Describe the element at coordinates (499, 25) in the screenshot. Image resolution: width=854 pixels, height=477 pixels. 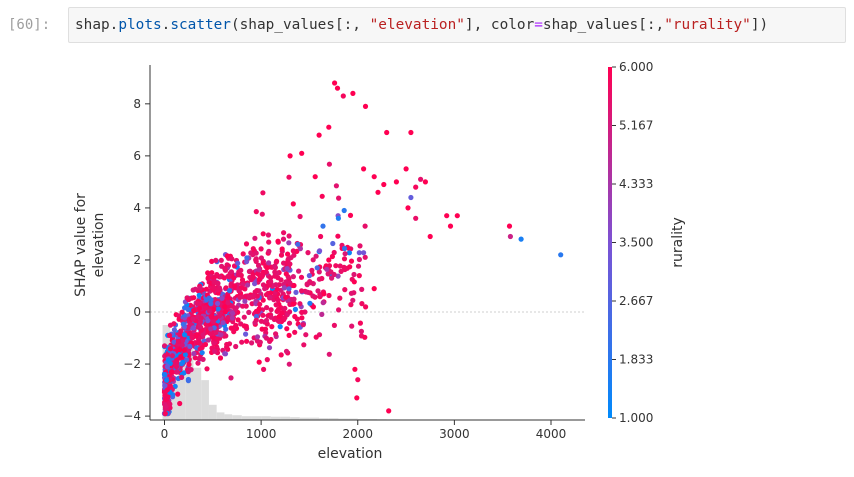
I see `code-token: ], color` at that location.